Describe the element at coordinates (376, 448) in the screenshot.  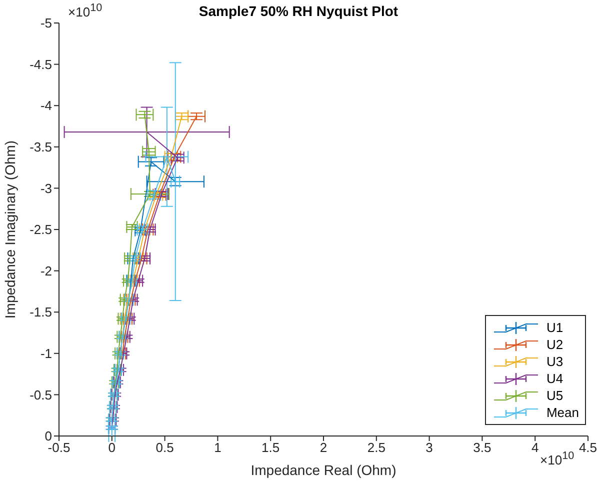
I see `x-tick-label: 2.5` at that location.